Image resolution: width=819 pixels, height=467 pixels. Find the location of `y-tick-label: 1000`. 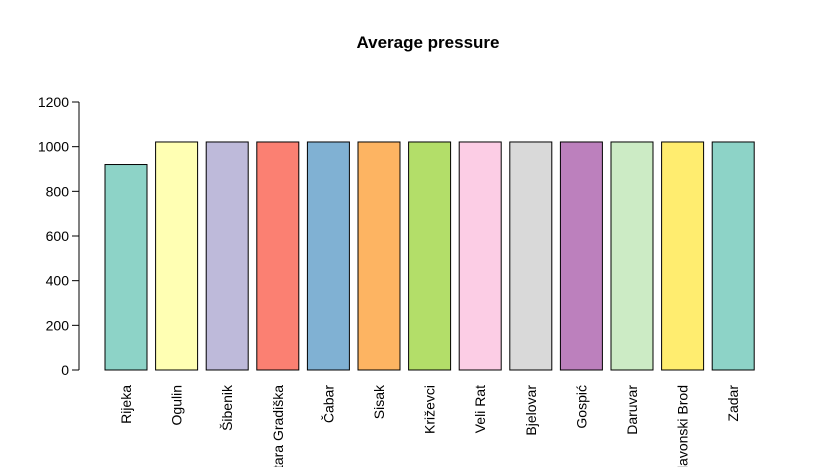

y-tick-label: 1000 is located at coordinates (53, 147).